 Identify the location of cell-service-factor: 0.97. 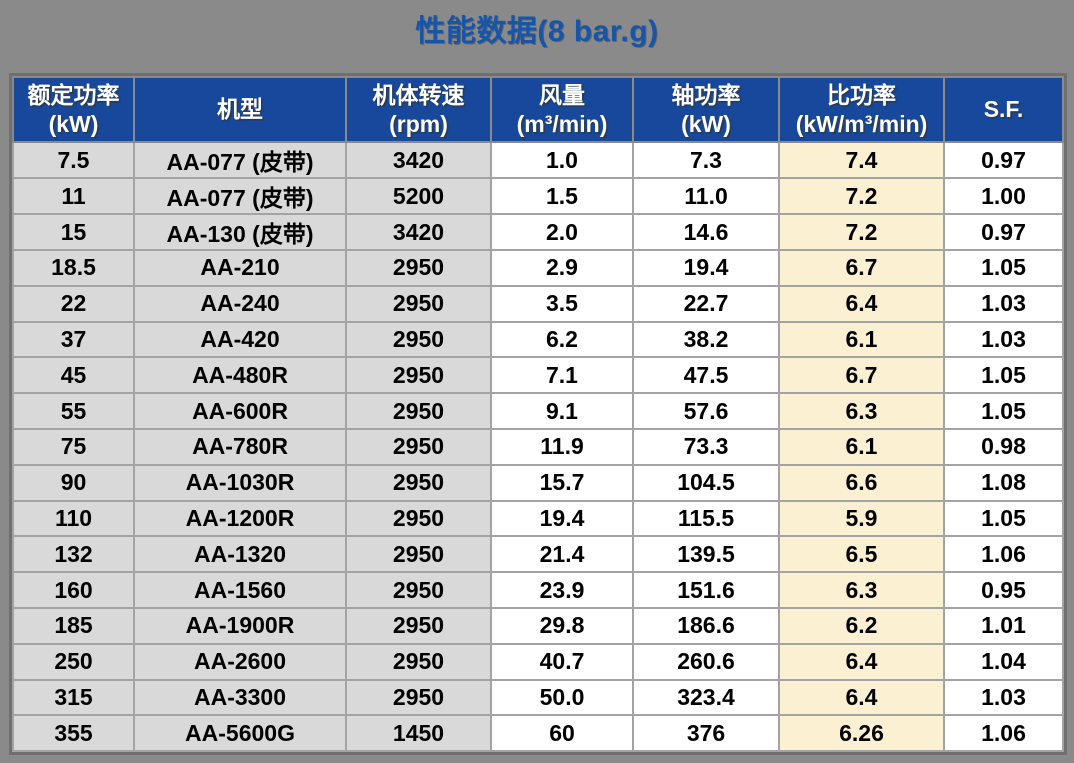
(1003, 232).